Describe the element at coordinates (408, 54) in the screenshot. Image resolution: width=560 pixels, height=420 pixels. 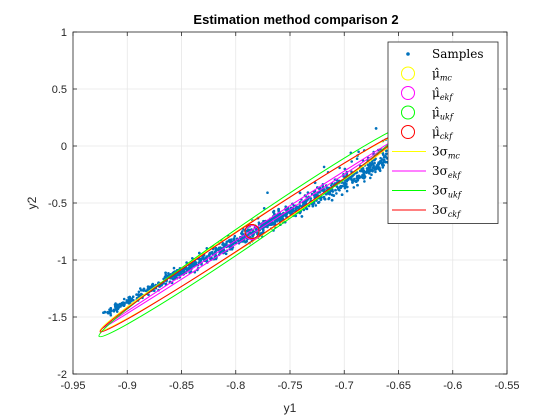
I see `legend-sample-marker` at that location.